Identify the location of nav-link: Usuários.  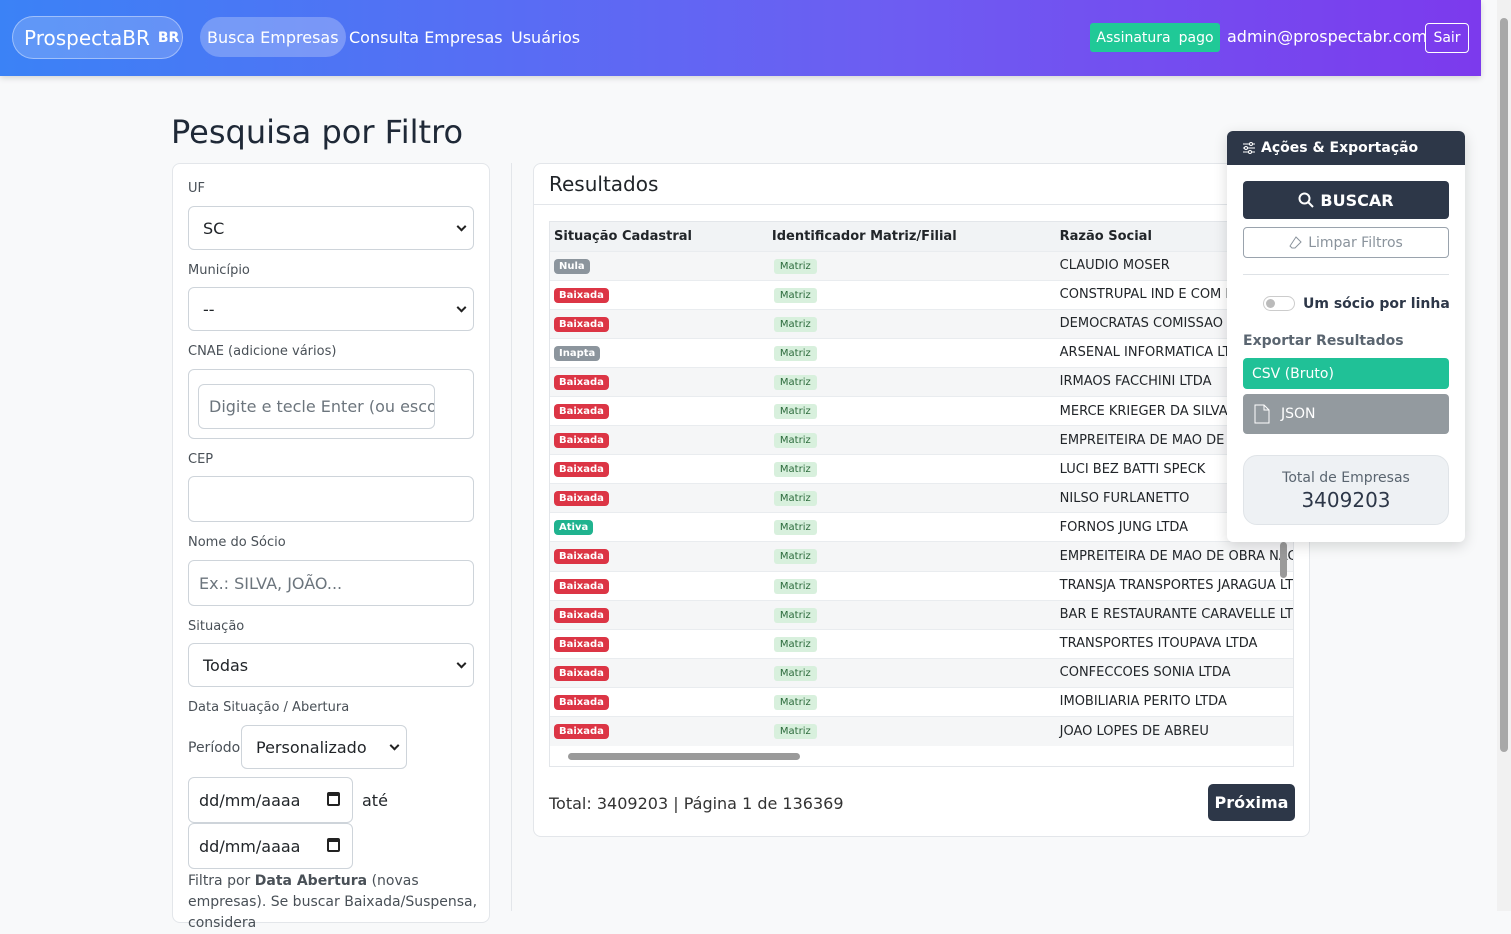
(545, 37).